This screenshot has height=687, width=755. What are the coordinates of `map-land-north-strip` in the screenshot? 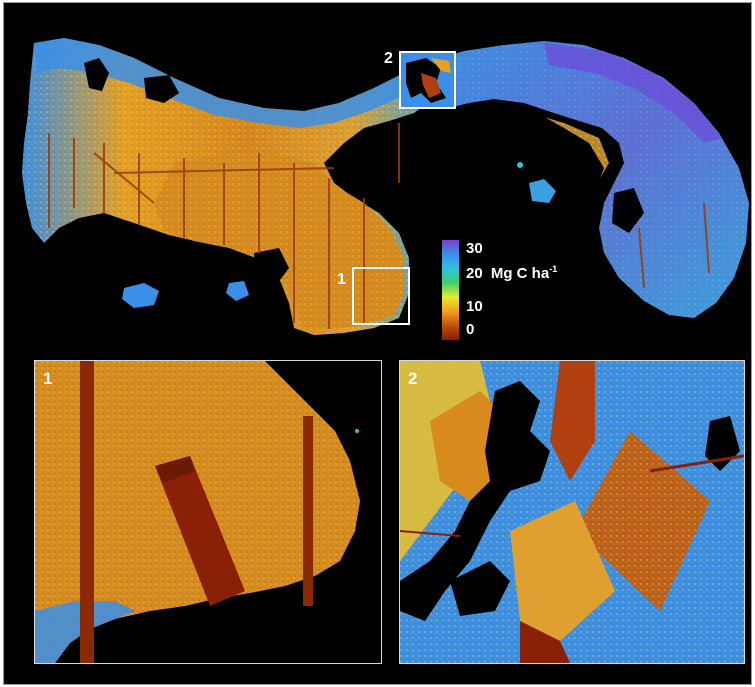 It's located at (231, 83).